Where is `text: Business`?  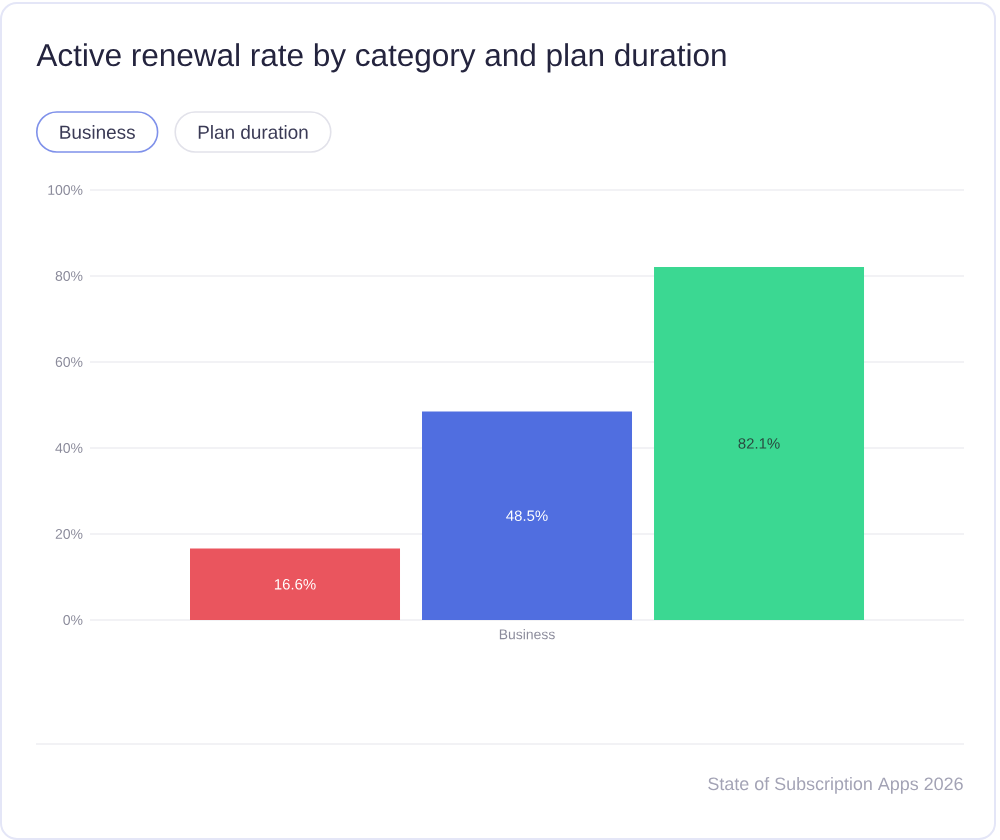 text: Business is located at coordinates (97, 132).